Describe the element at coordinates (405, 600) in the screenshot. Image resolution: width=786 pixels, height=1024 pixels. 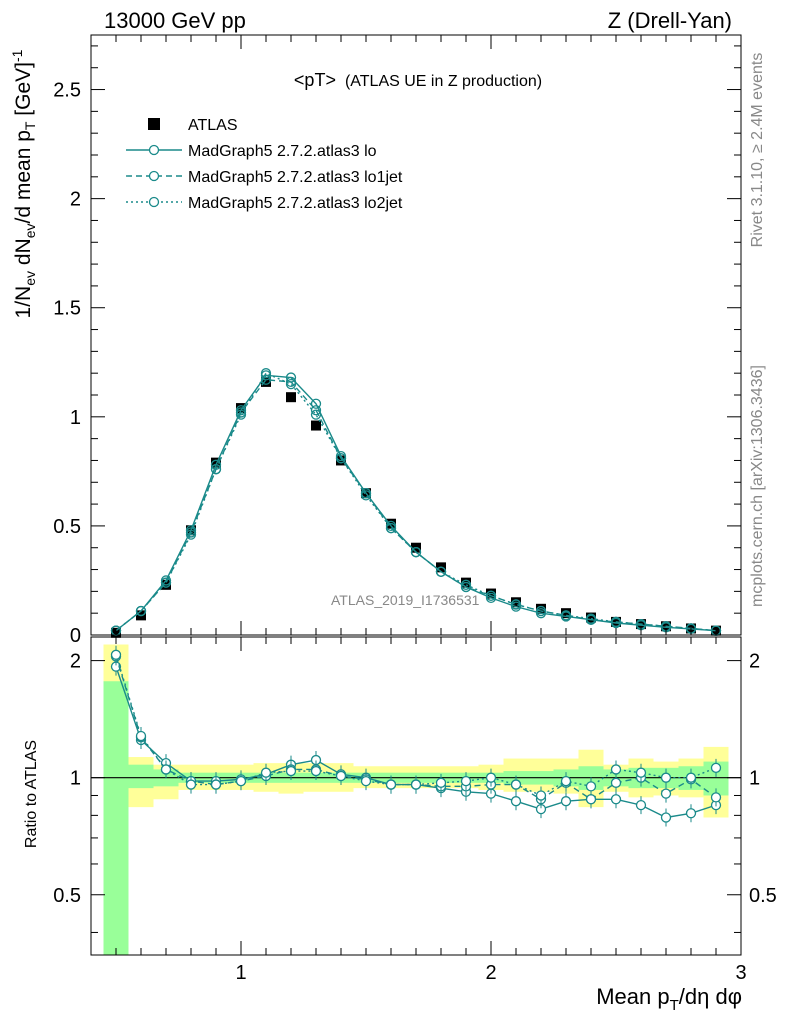
I see `analysis-watermark: ATLAS_2019_I1736531` at that location.